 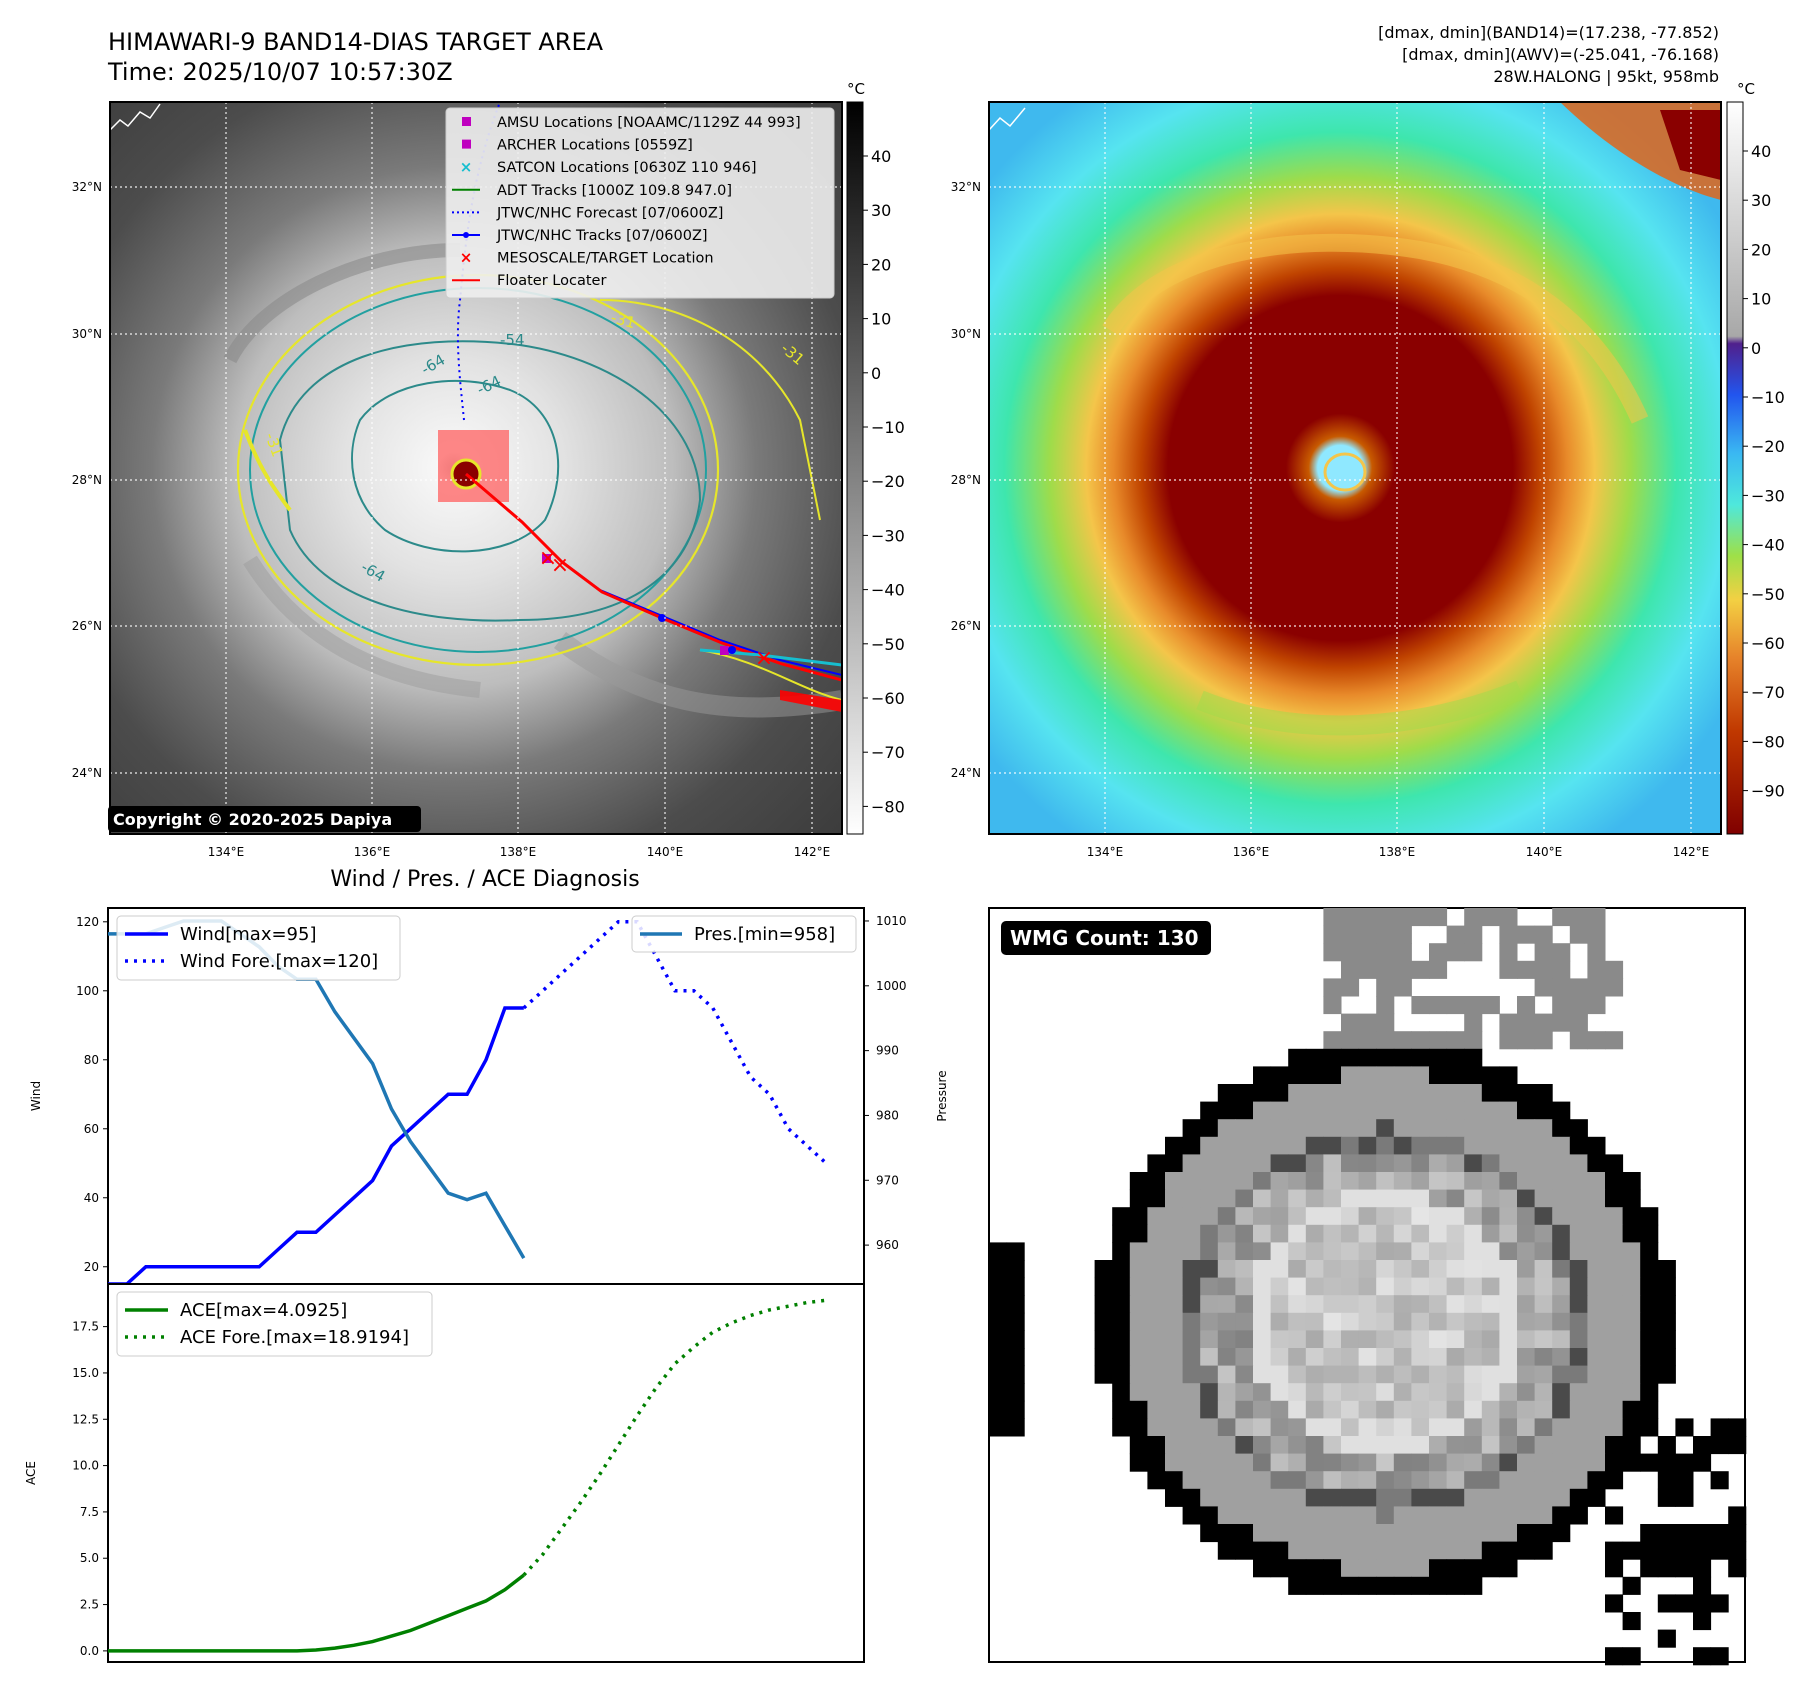 I want to click on color-colorbar-unit: °C, so click(x=1746, y=89).